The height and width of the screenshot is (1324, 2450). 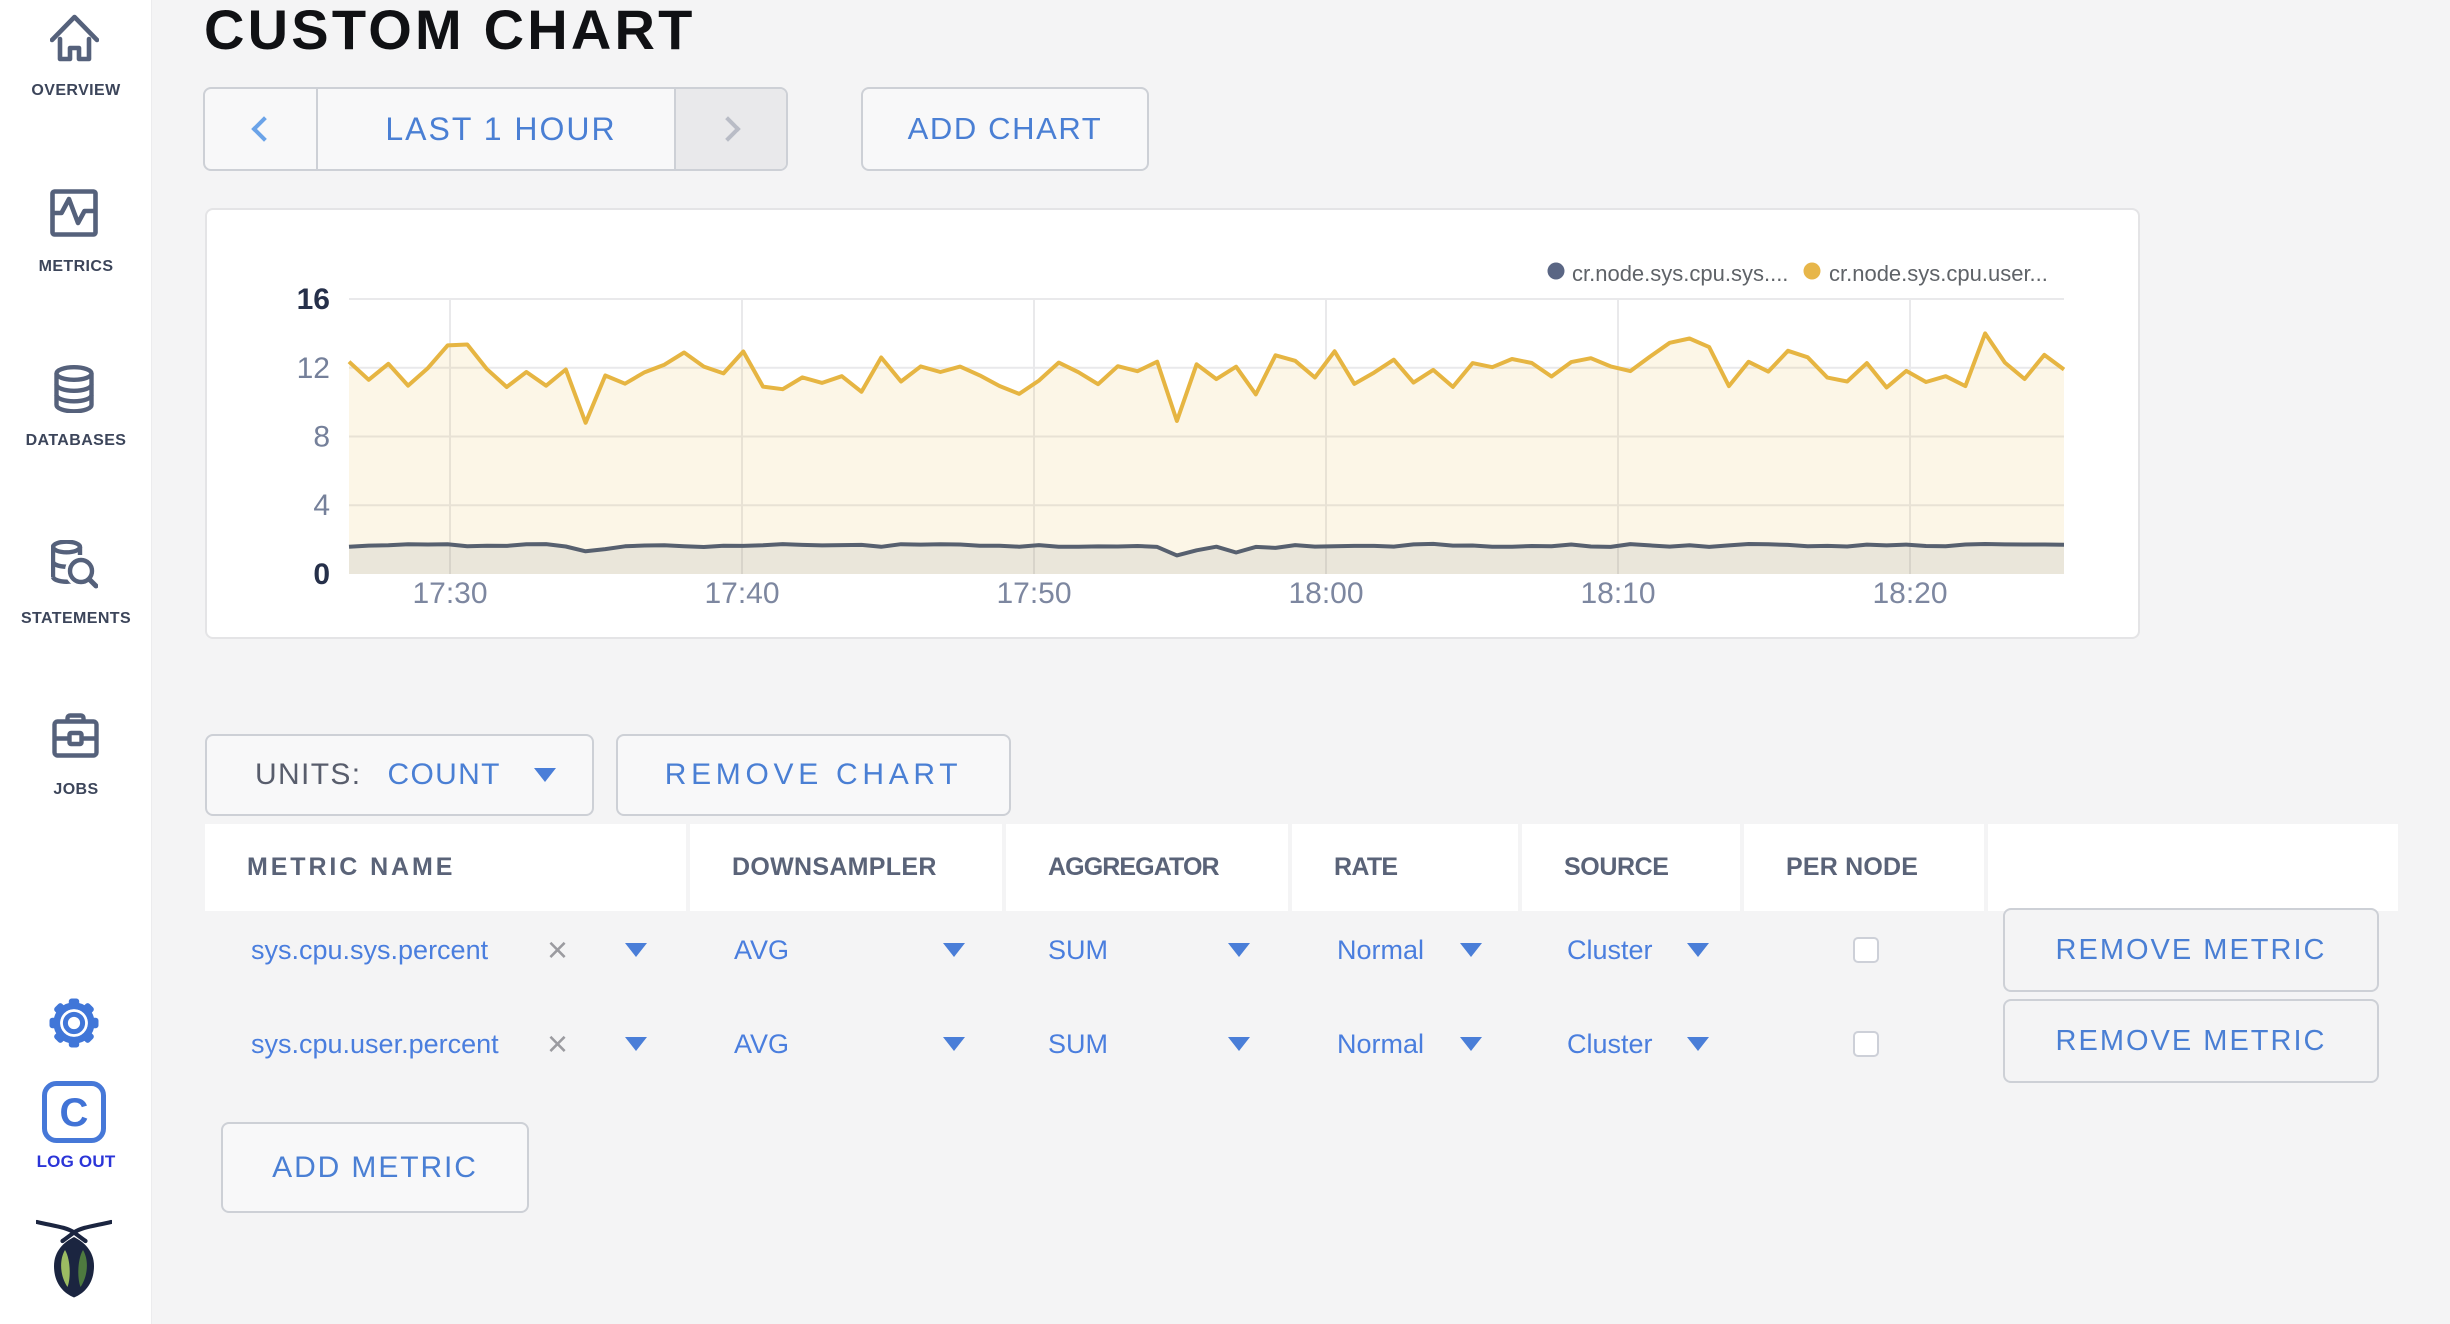 I want to click on svg-text: C, so click(x=74, y=1113).